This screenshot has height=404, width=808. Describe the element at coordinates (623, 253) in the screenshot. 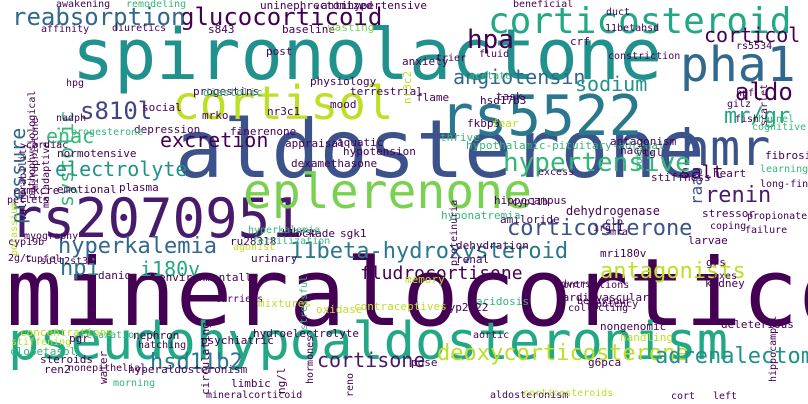

I see `word: mri180v` at that location.